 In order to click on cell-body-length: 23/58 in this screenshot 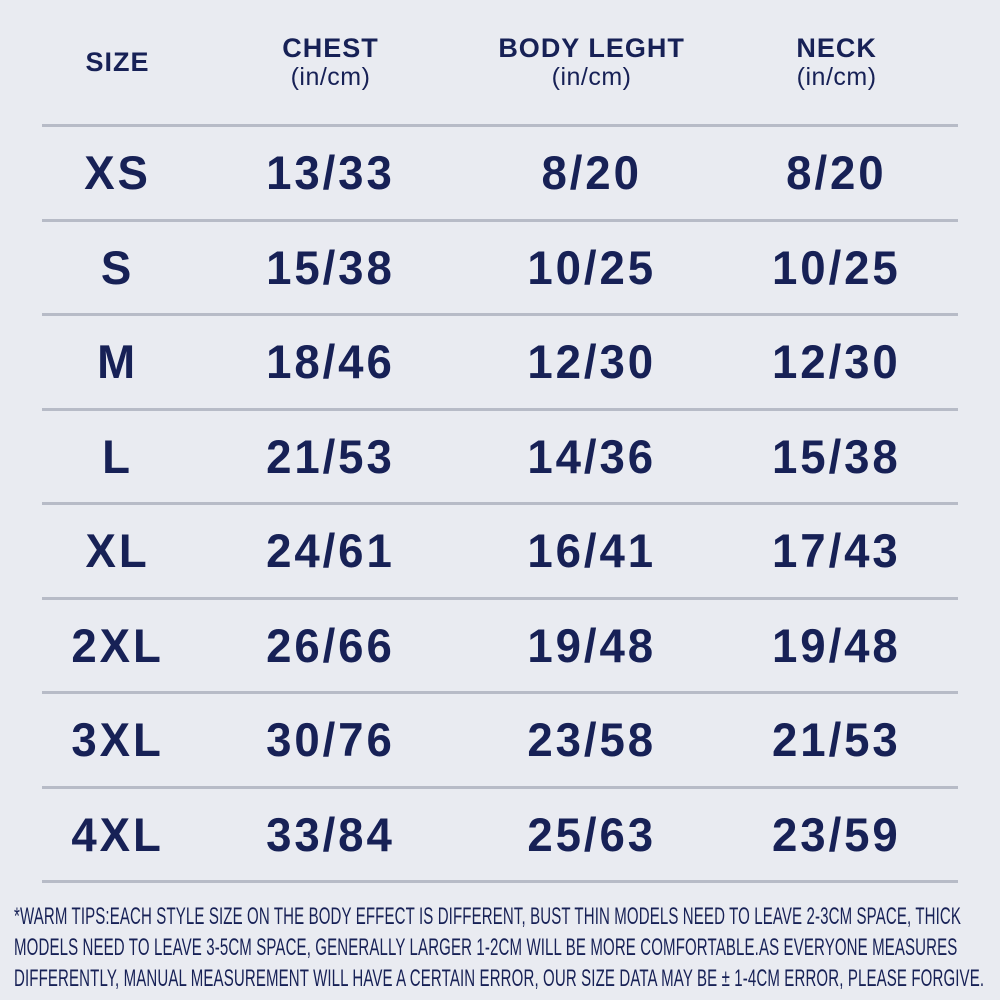, I will do `click(591, 740)`.